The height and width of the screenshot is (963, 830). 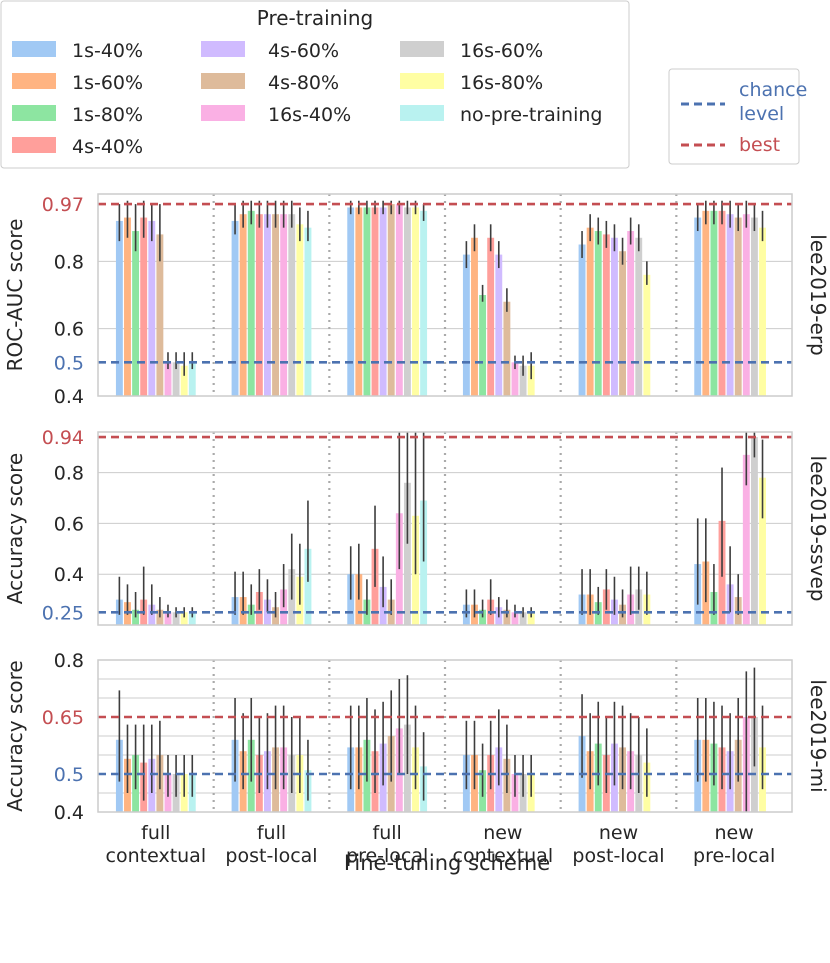 I want to click on bar-lee2019-erp-4-4s-60%, so click(x=614, y=316).